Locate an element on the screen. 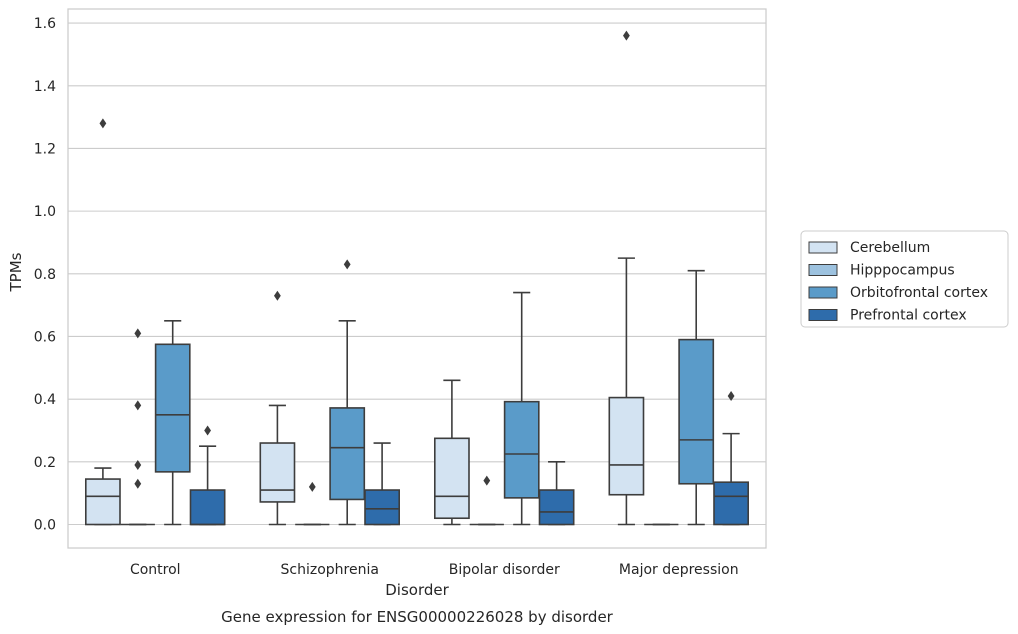  y-tick-label: 0.0 is located at coordinates (45, 525).